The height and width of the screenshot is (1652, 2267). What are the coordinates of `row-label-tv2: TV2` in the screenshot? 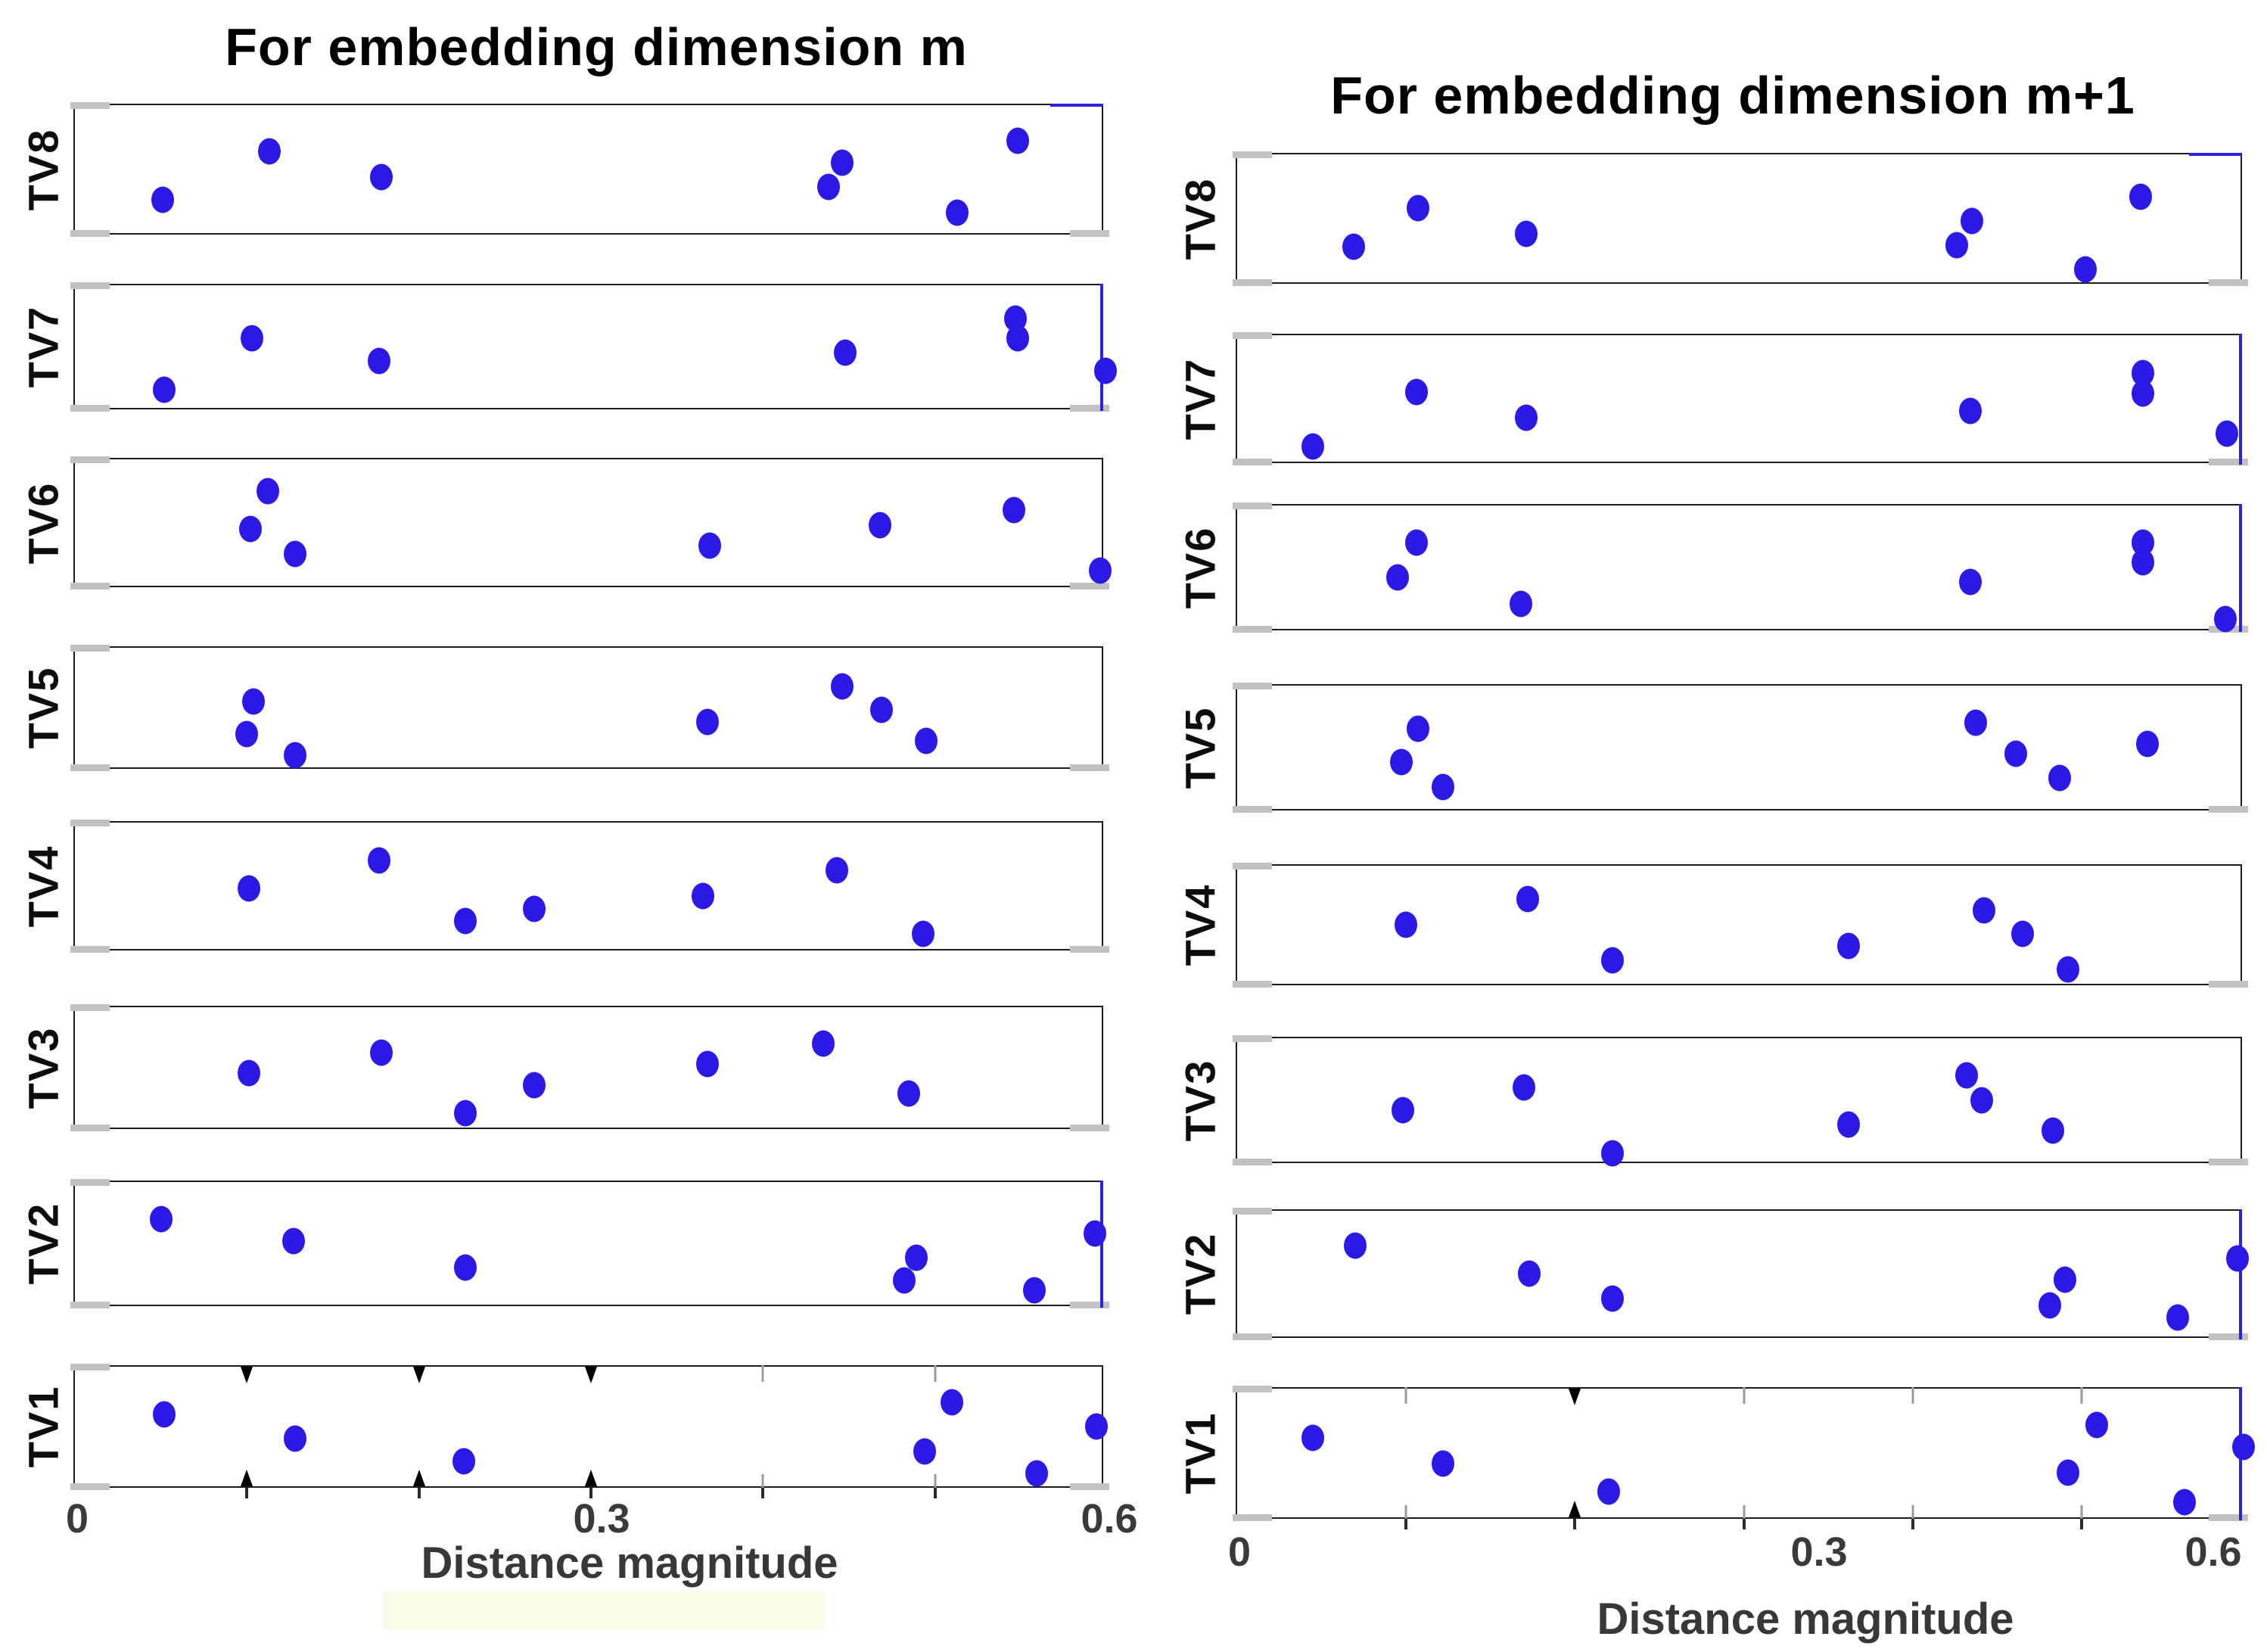 It's located at (1200, 1274).